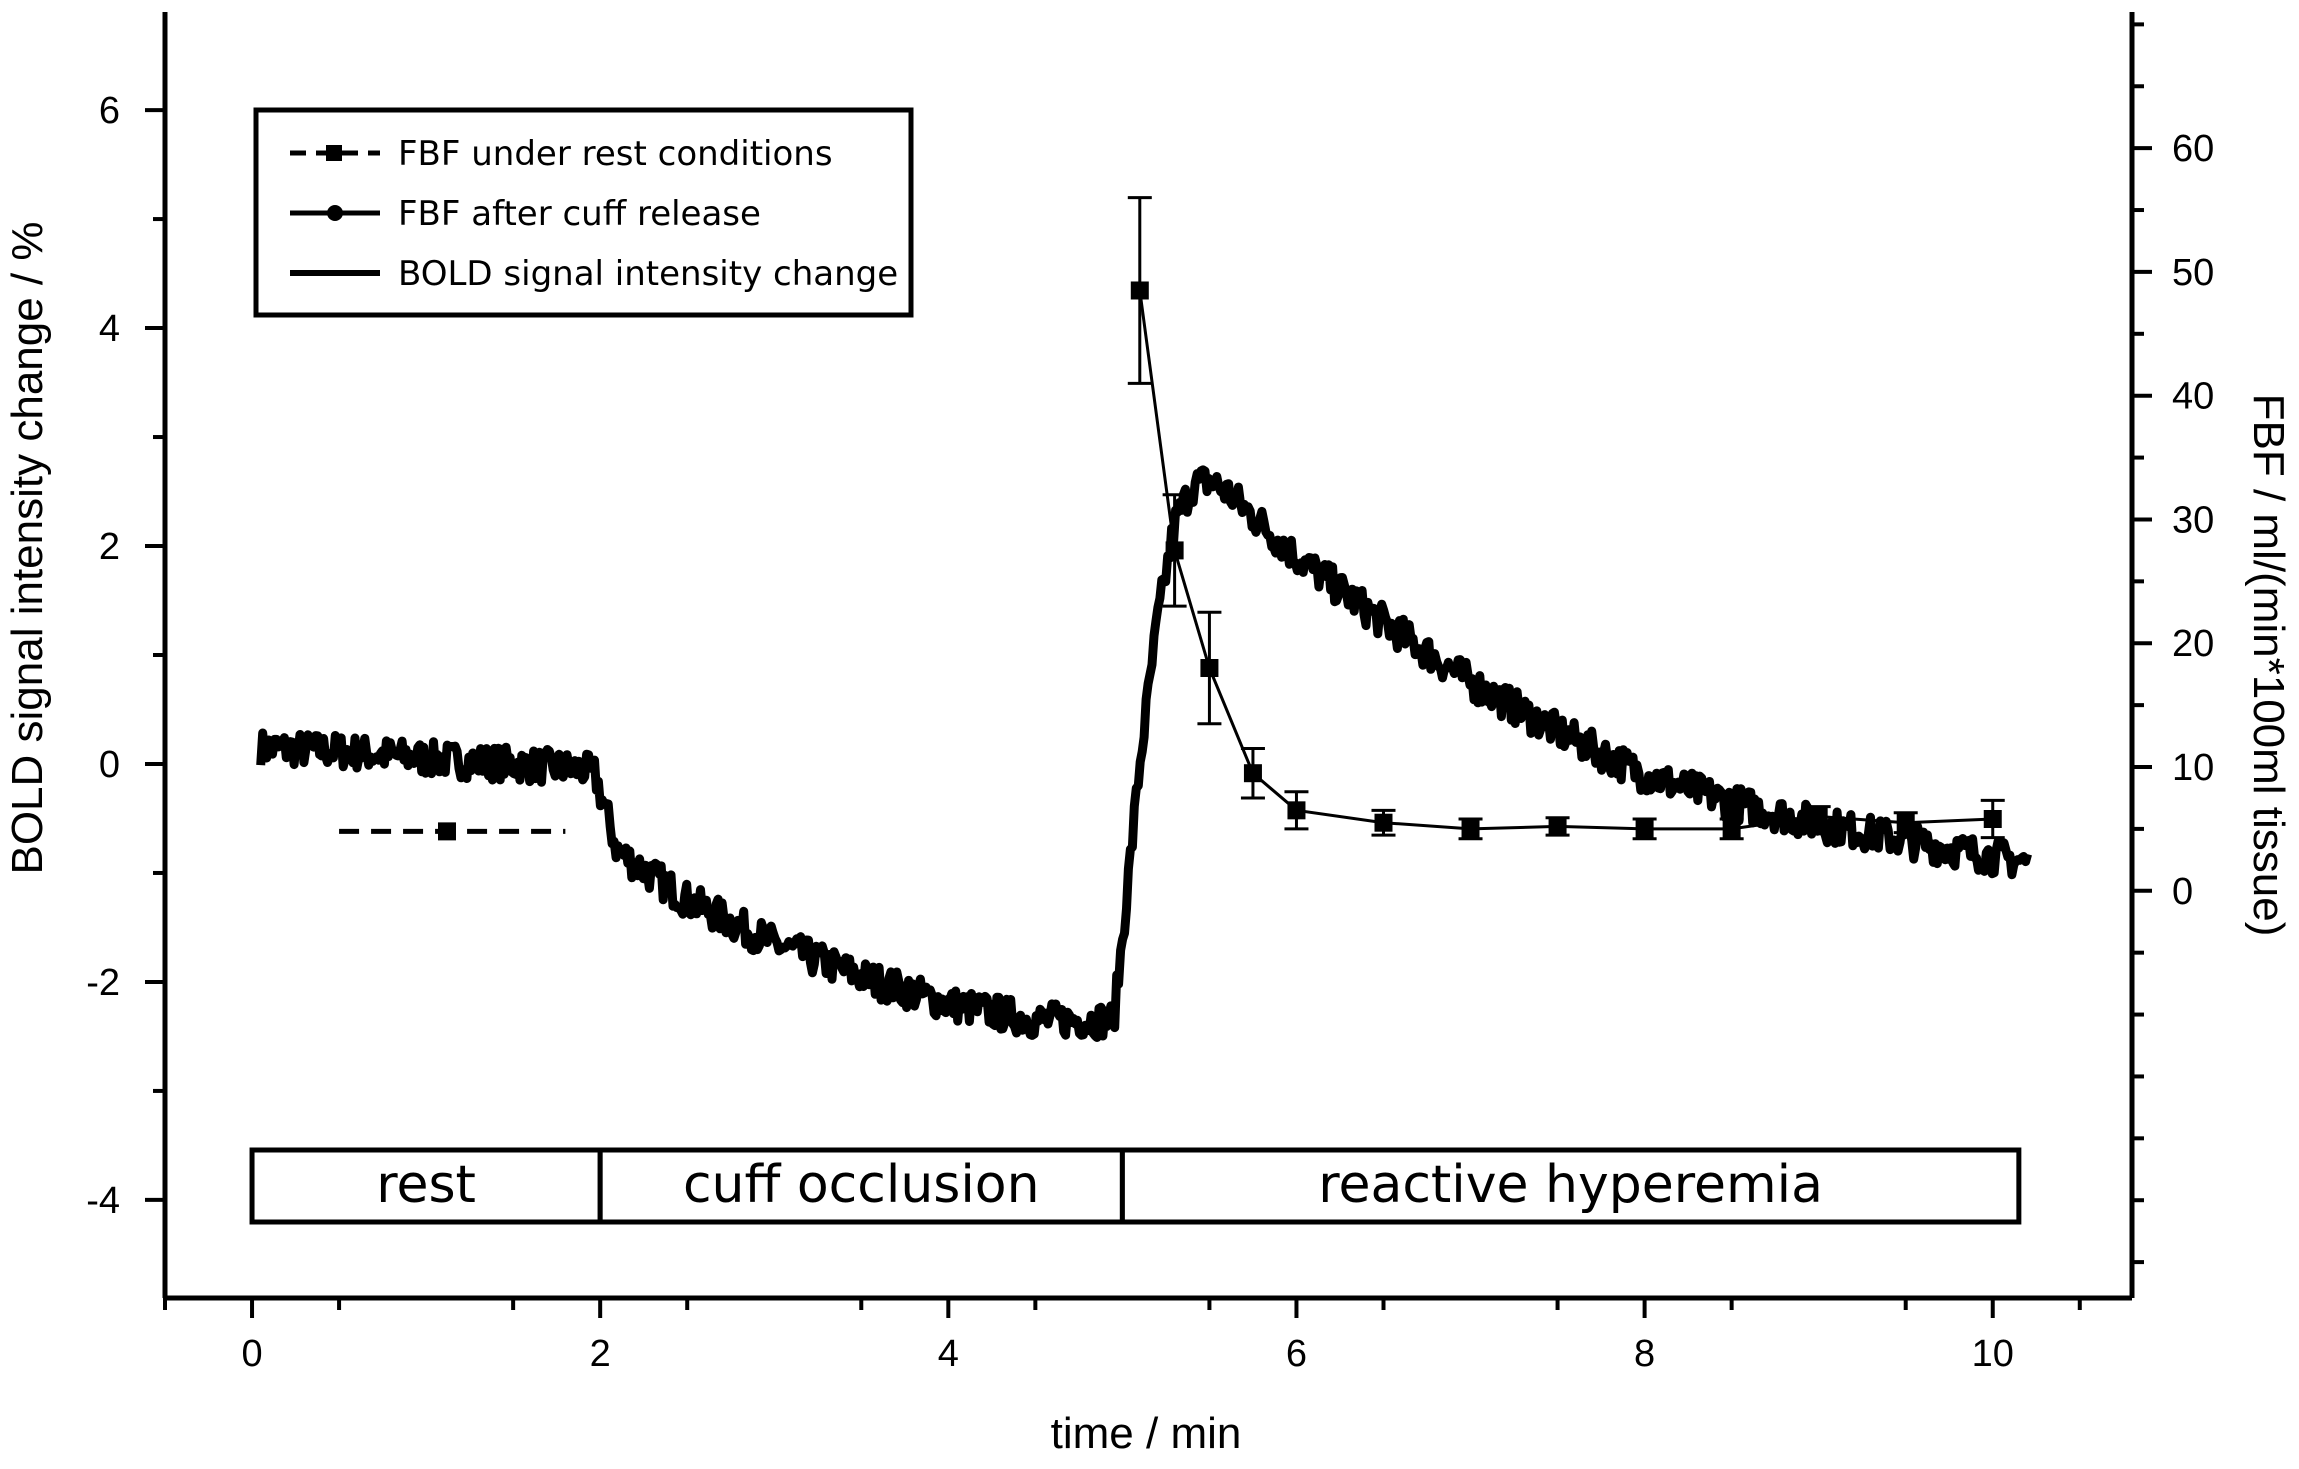 The width and height of the screenshot is (2299, 1469). What do you see at coordinates (579, 214) in the screenshot?
I see `legend-entry: FBF after cuff release` at bounding box center [579, 214].